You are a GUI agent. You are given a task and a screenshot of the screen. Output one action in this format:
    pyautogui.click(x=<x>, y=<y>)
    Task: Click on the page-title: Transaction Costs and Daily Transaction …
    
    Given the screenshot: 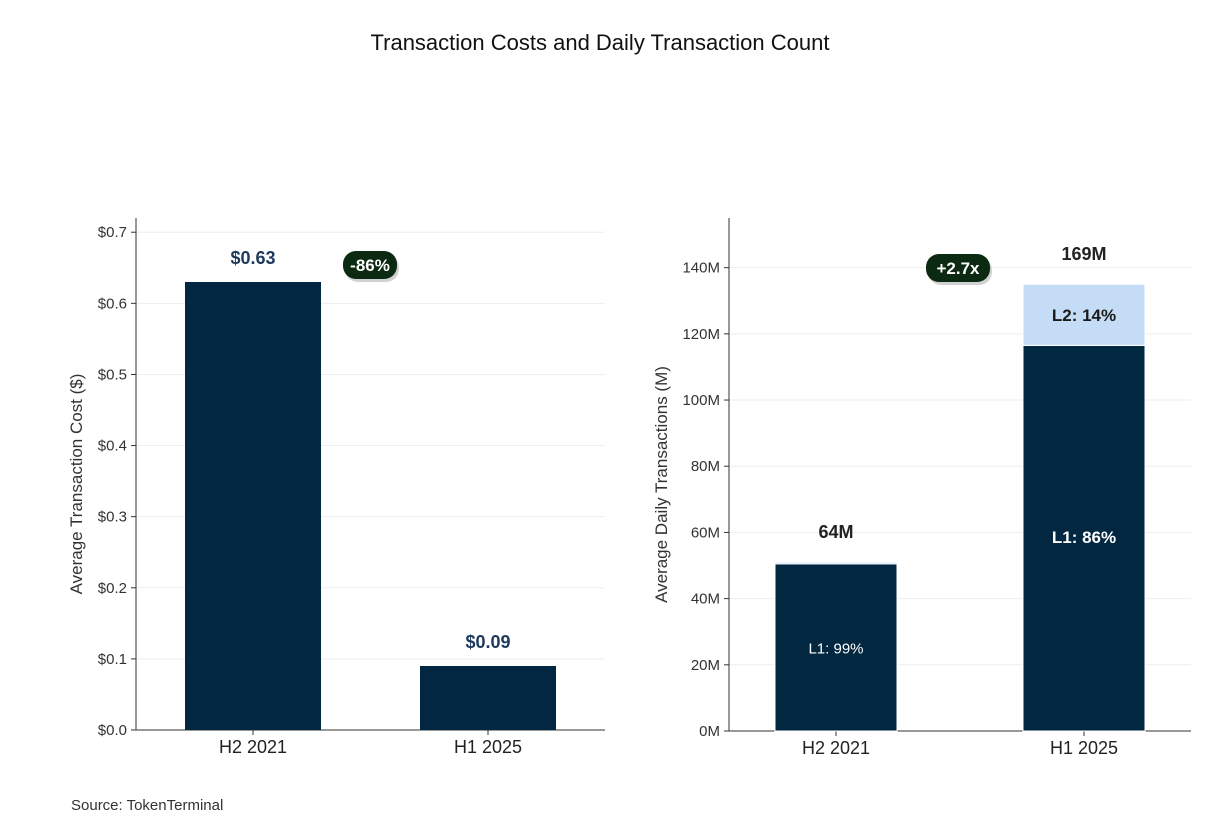 What is the action you would take?
    pyautogui.click(x=600, y=42)
    